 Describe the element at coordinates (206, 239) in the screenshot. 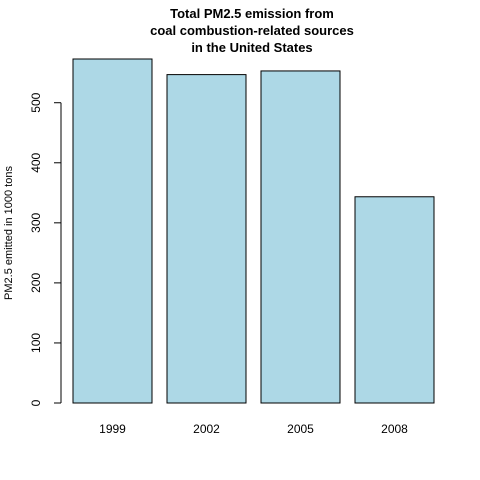

I see `bar-2002` at that location.